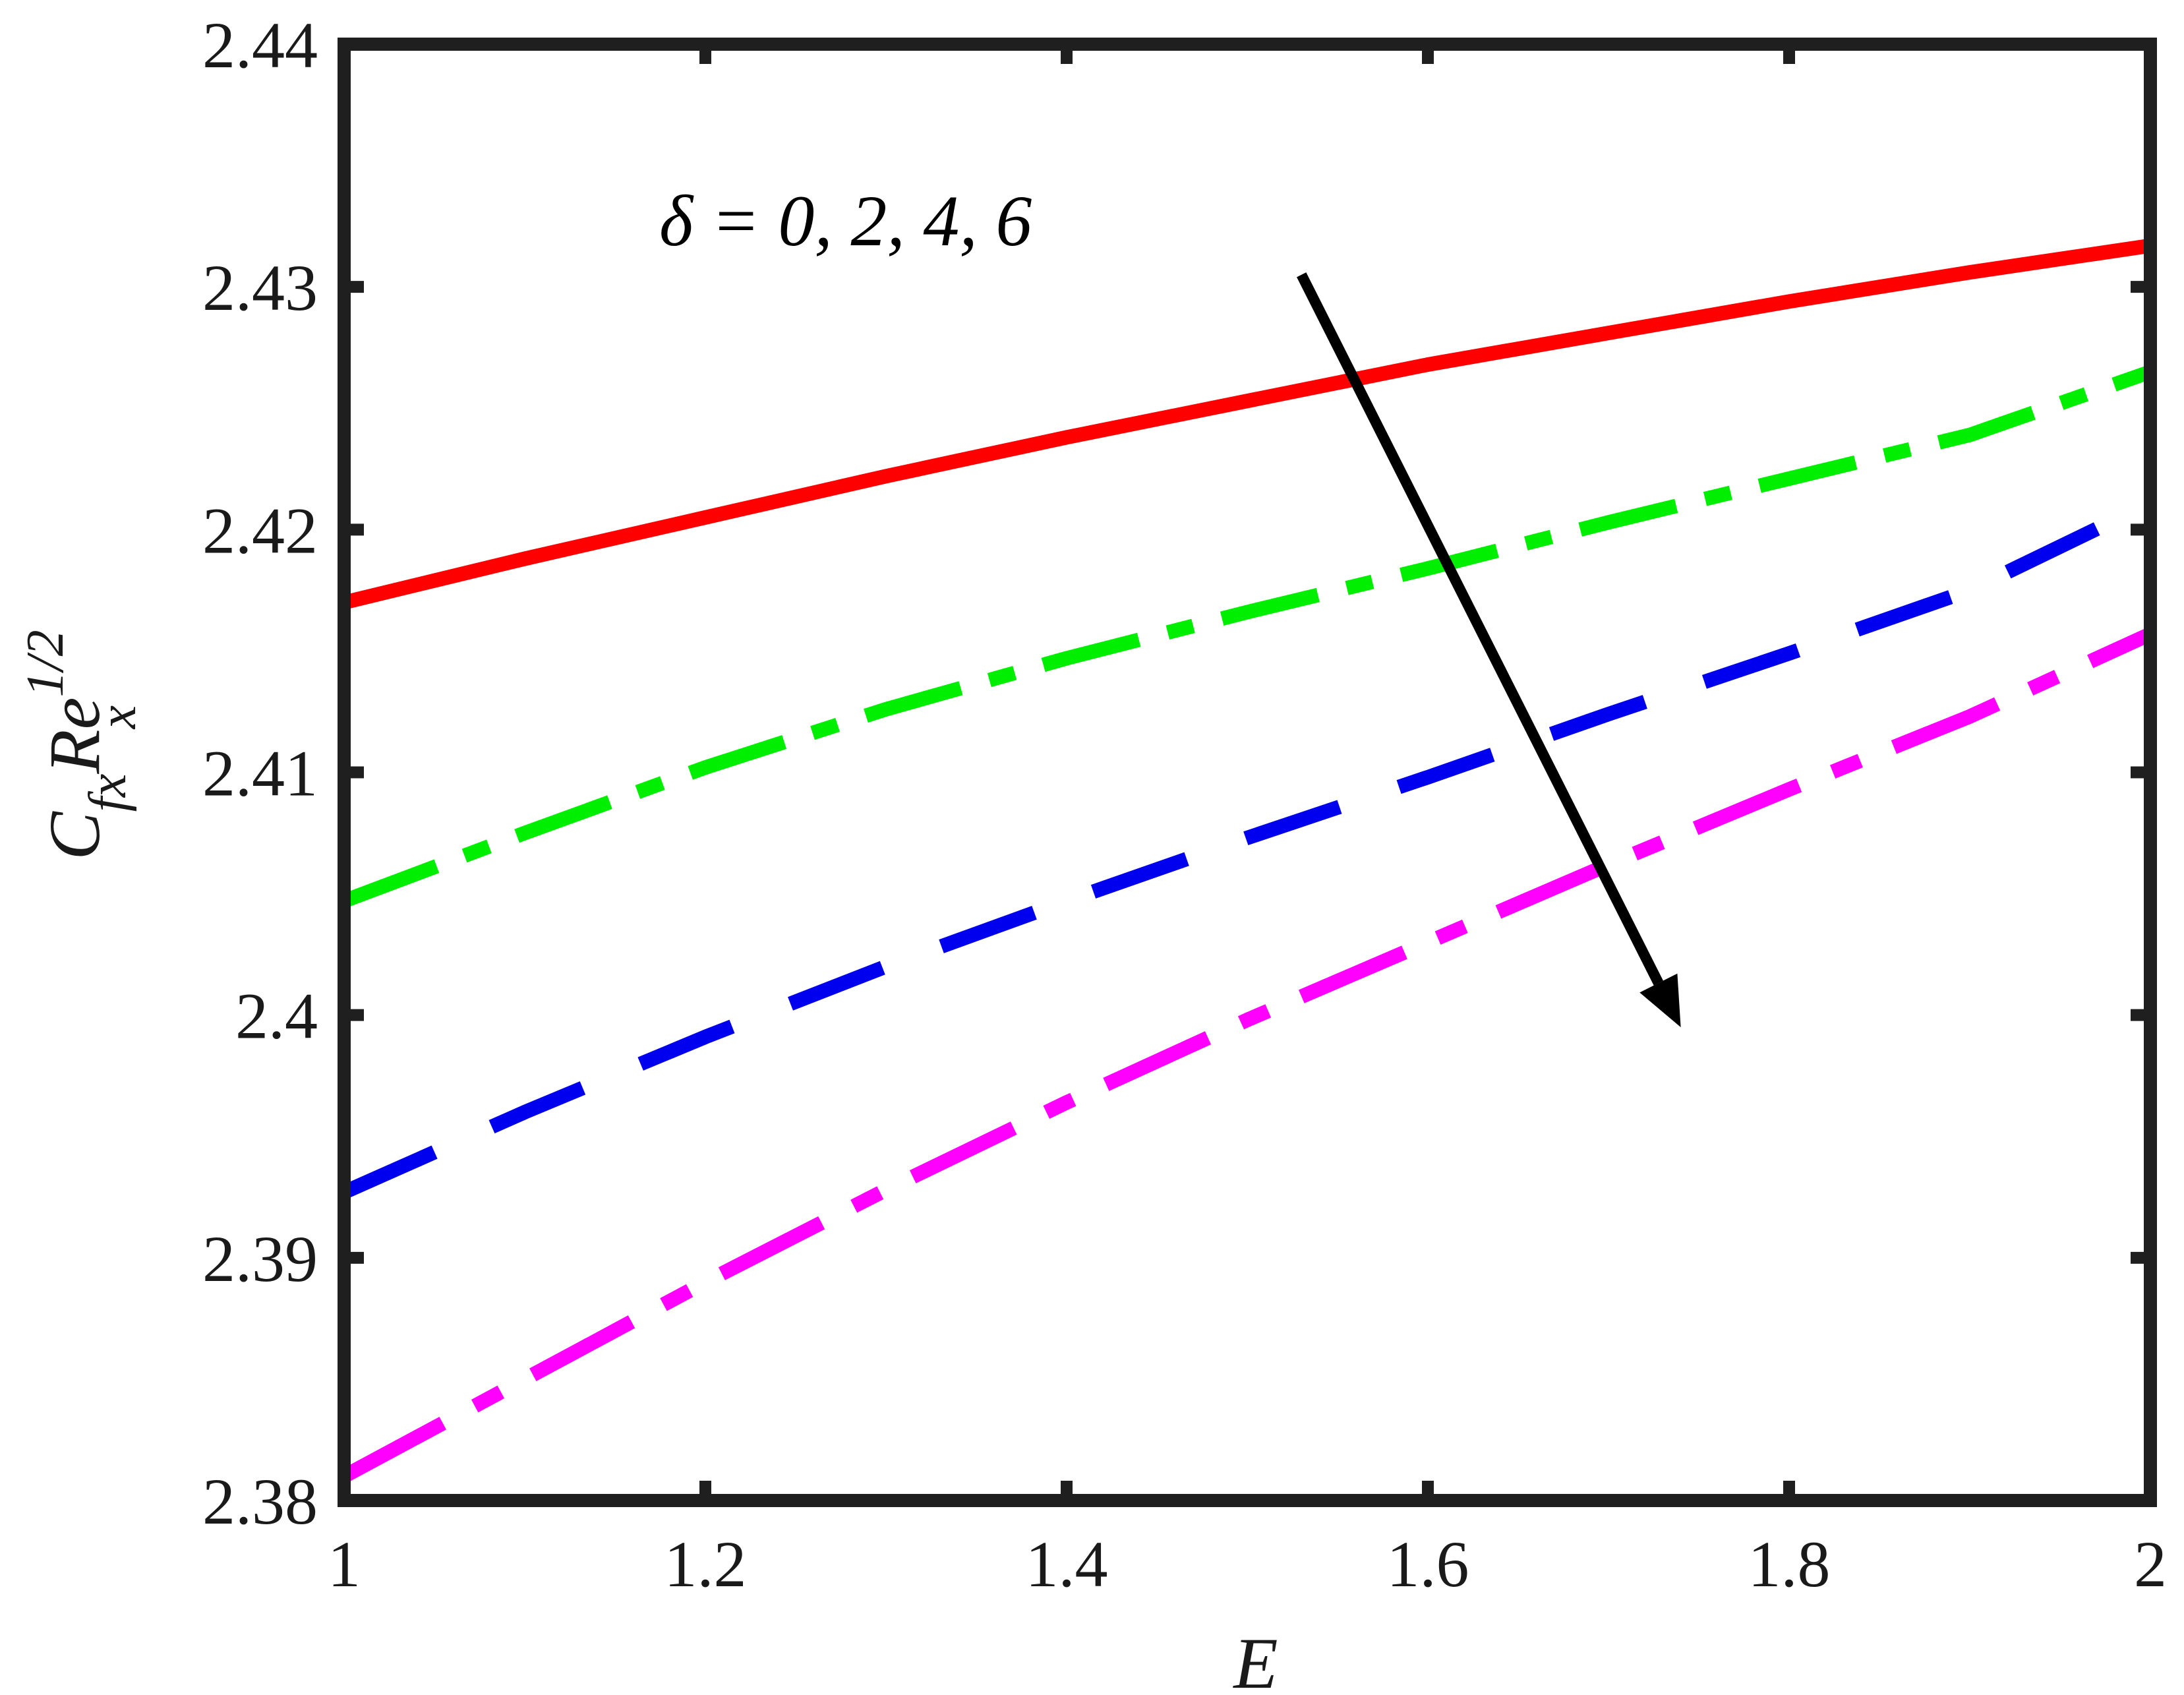 Image resolution: width=2184 pixels, height=1695 pixels. Describe the element at coordinates (118, 717) in the screenshot. I see `y-label-sub2: x` at that location.